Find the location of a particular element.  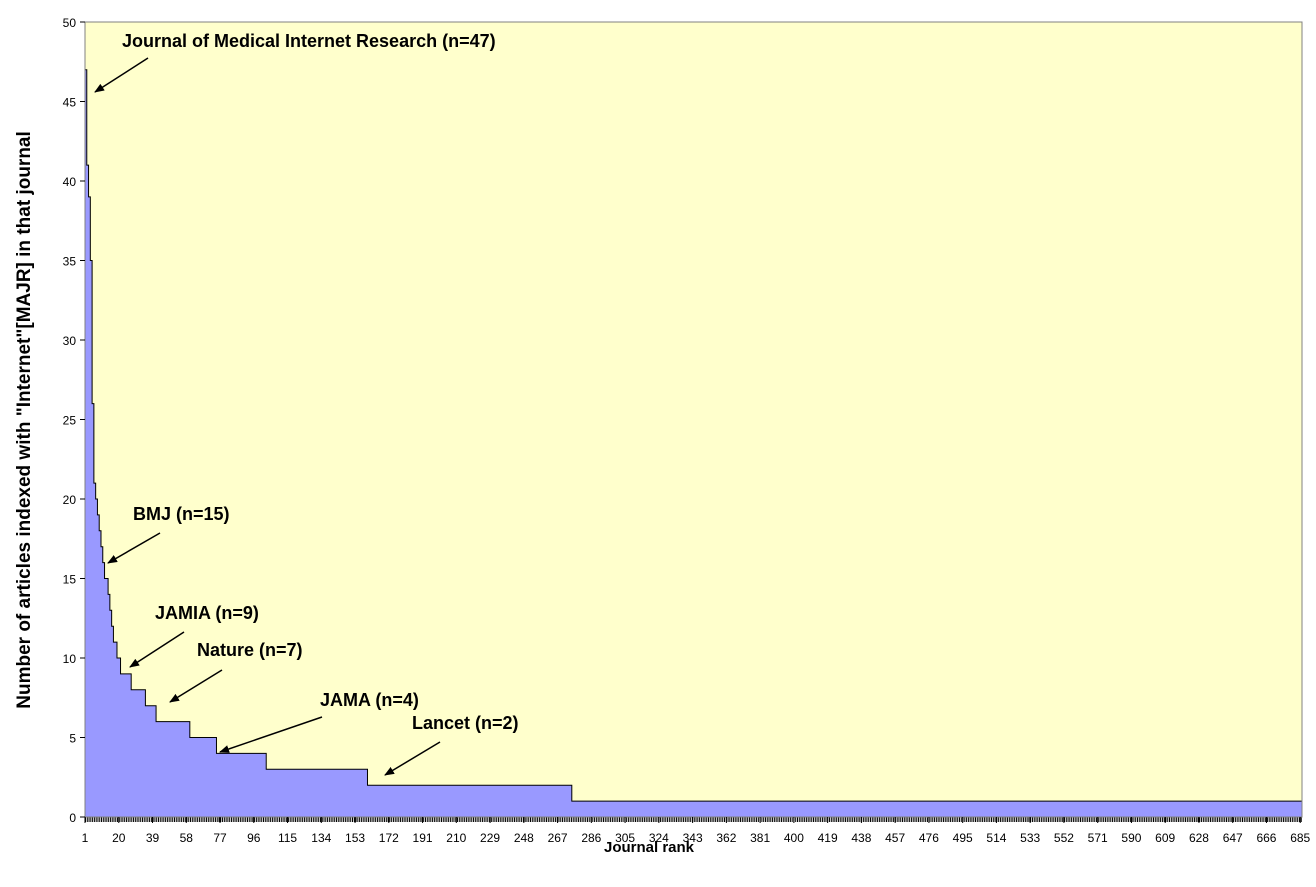

x-tick-label: 267 is located at coordinates (558, 838).